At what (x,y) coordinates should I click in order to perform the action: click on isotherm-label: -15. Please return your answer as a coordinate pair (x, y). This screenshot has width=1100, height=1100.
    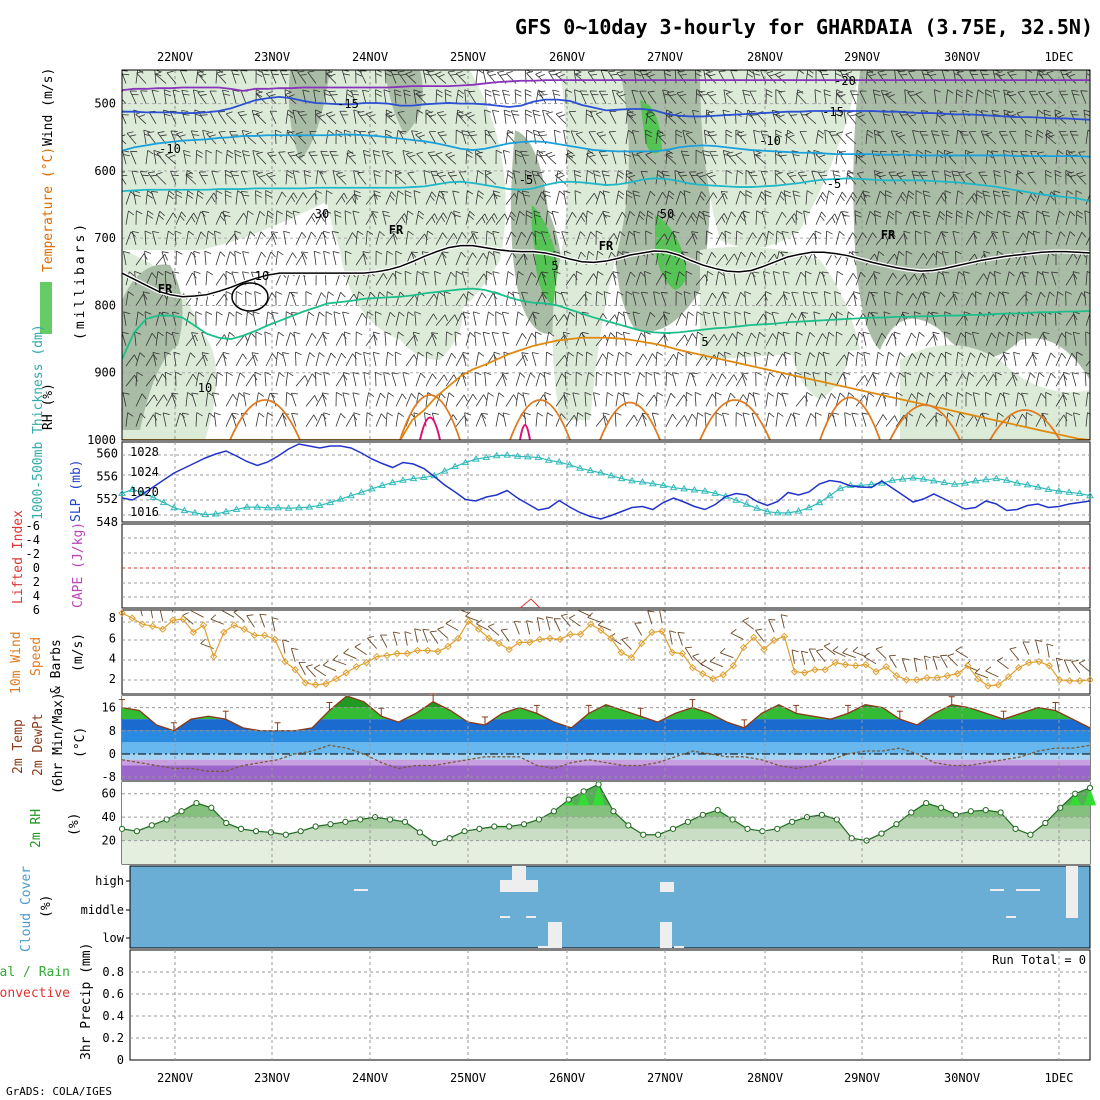
    Looking at the image, I should click on (348, 104).